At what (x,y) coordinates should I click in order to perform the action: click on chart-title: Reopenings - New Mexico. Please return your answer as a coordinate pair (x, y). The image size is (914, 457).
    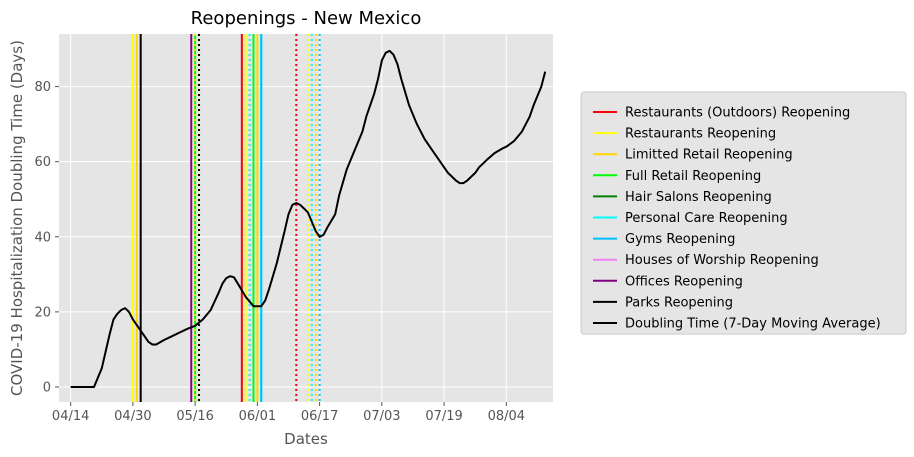
    Looking at the image, I should click on (306, 18).